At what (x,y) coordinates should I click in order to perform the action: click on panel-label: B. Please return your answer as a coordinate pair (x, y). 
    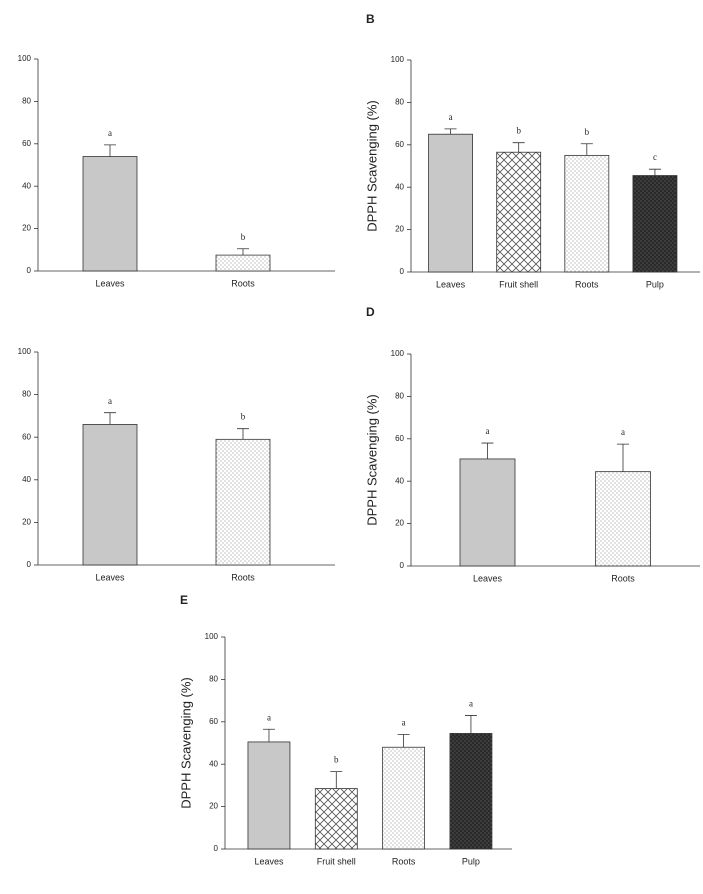
    Looking at the image, I should click on (370, 19).